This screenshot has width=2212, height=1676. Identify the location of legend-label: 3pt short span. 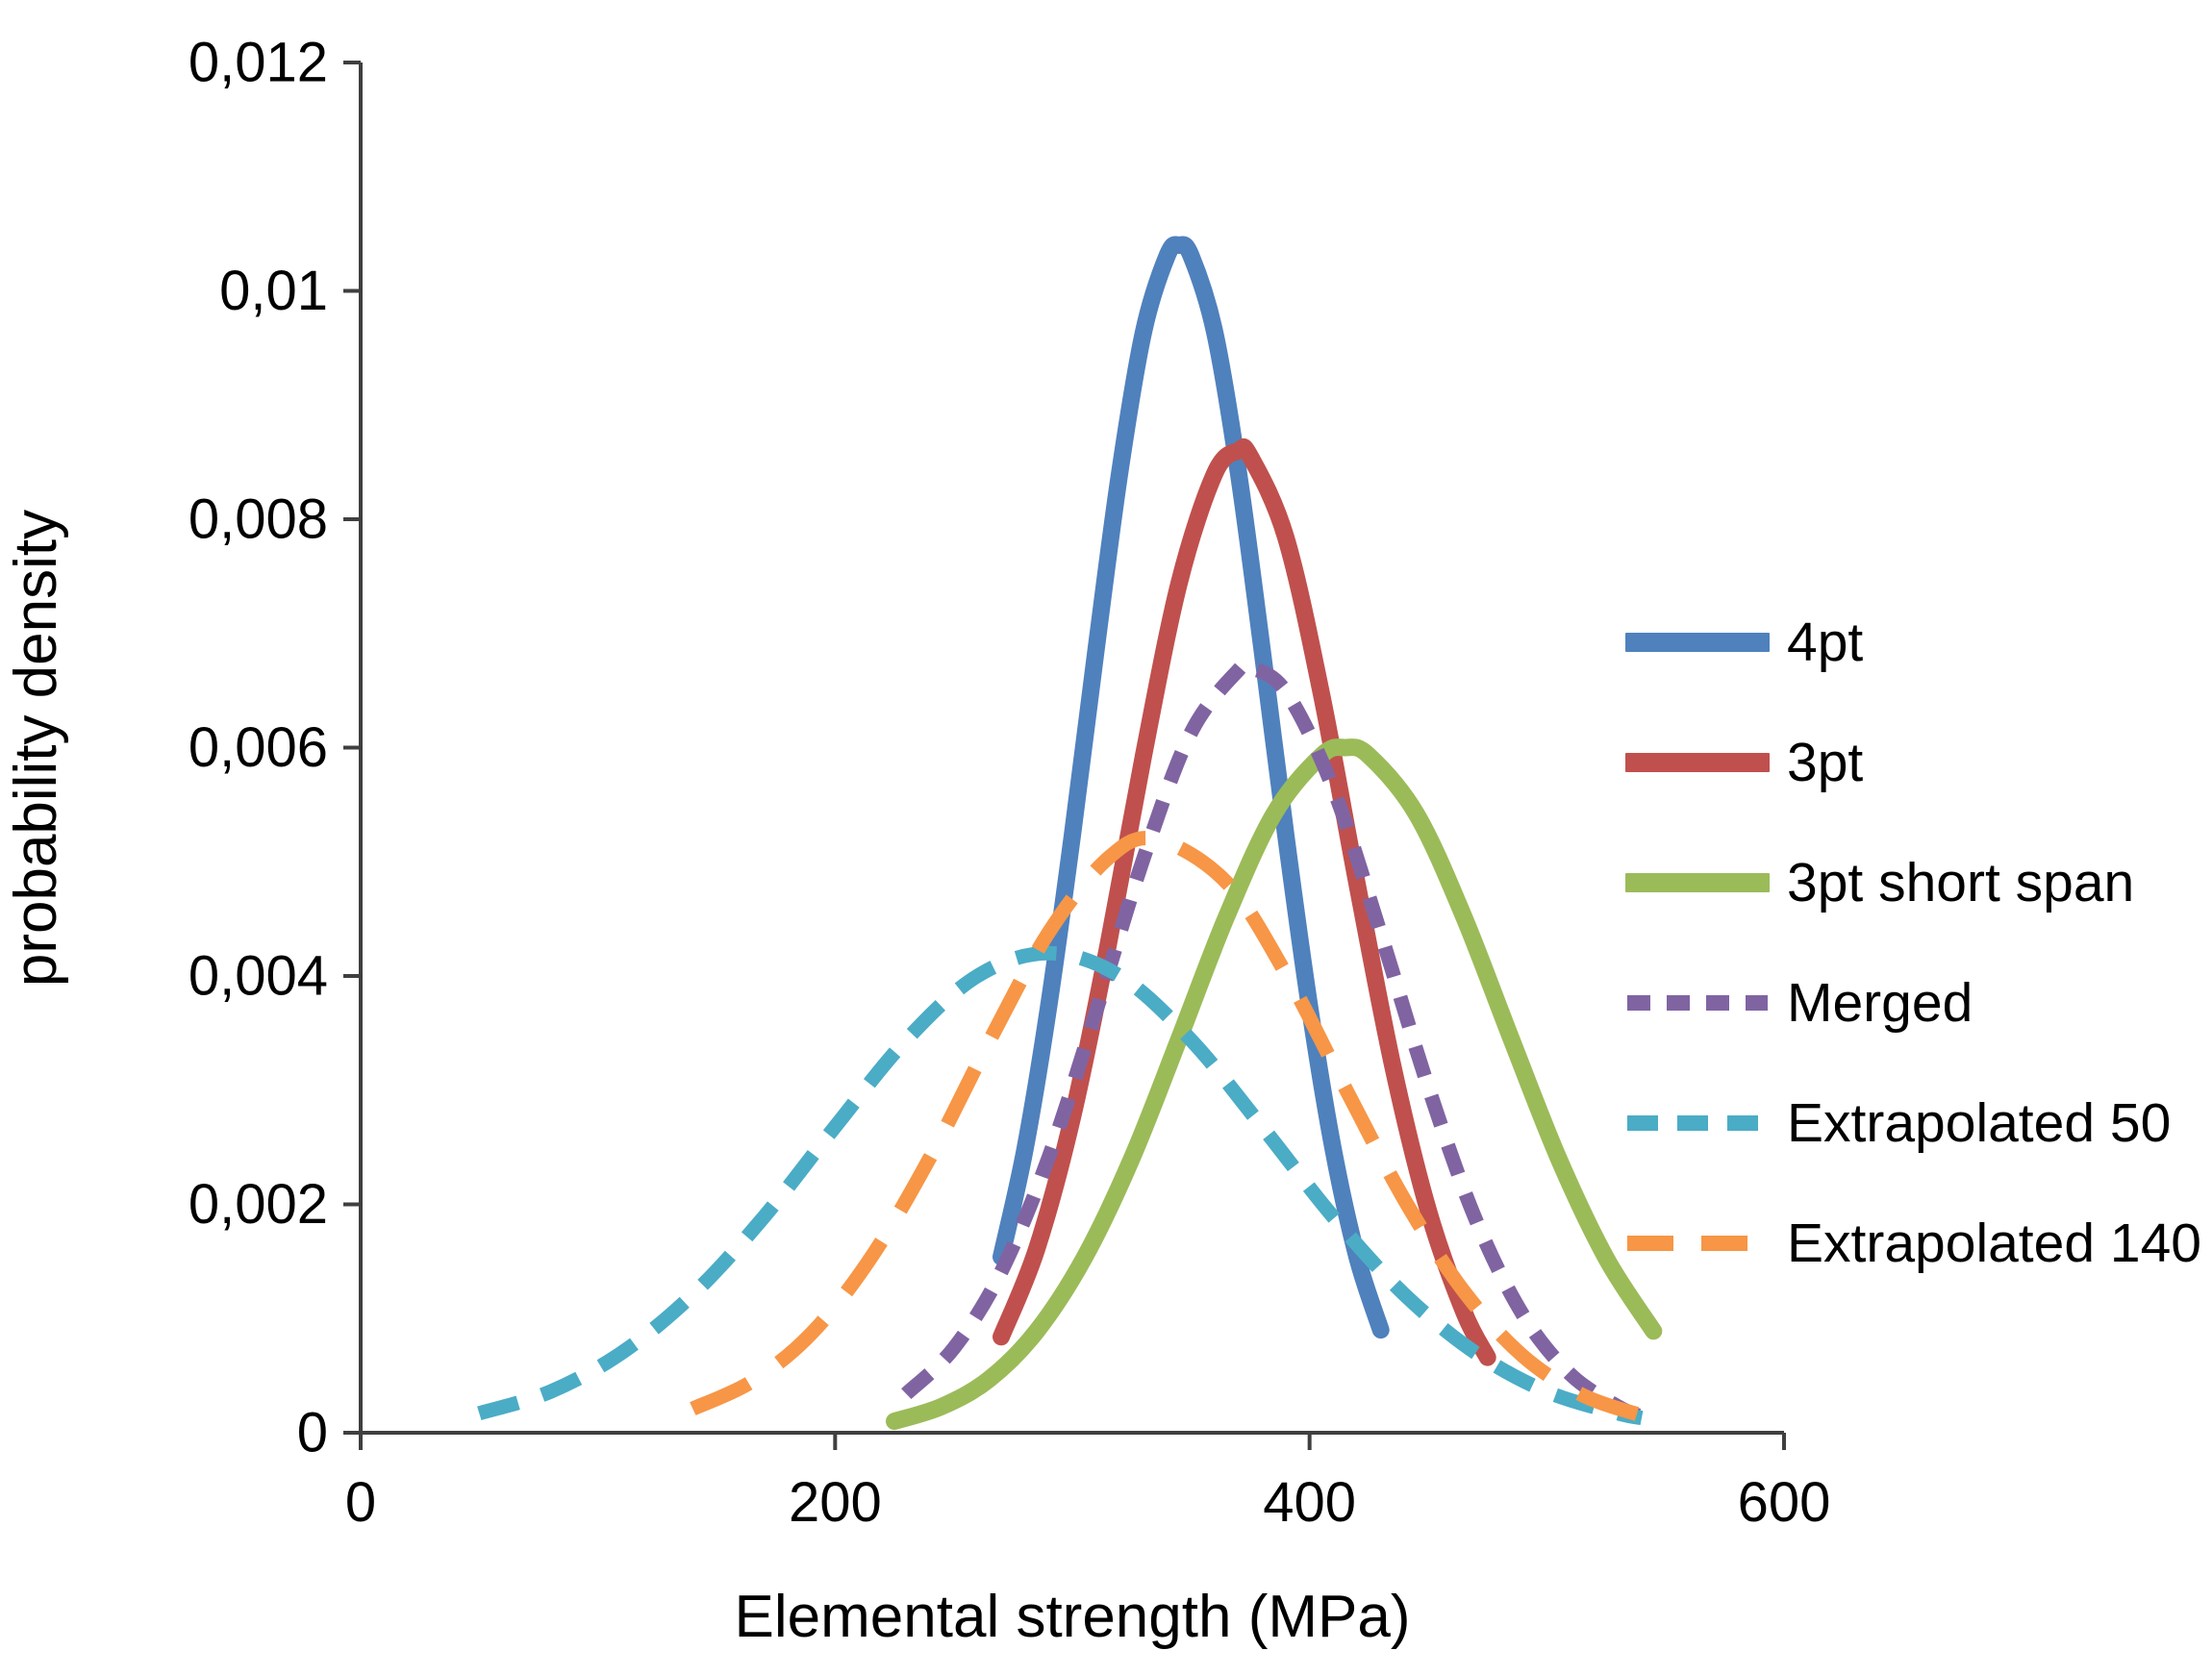
(1961, 882).